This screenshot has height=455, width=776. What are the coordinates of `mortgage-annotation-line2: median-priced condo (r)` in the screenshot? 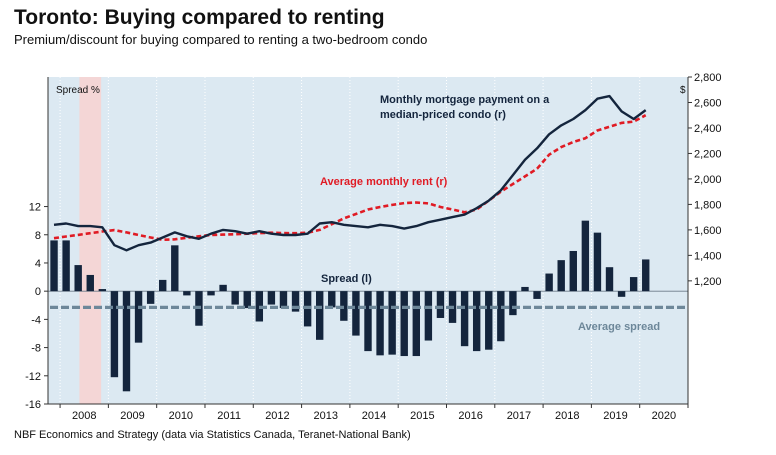 It's located at (443, 115).